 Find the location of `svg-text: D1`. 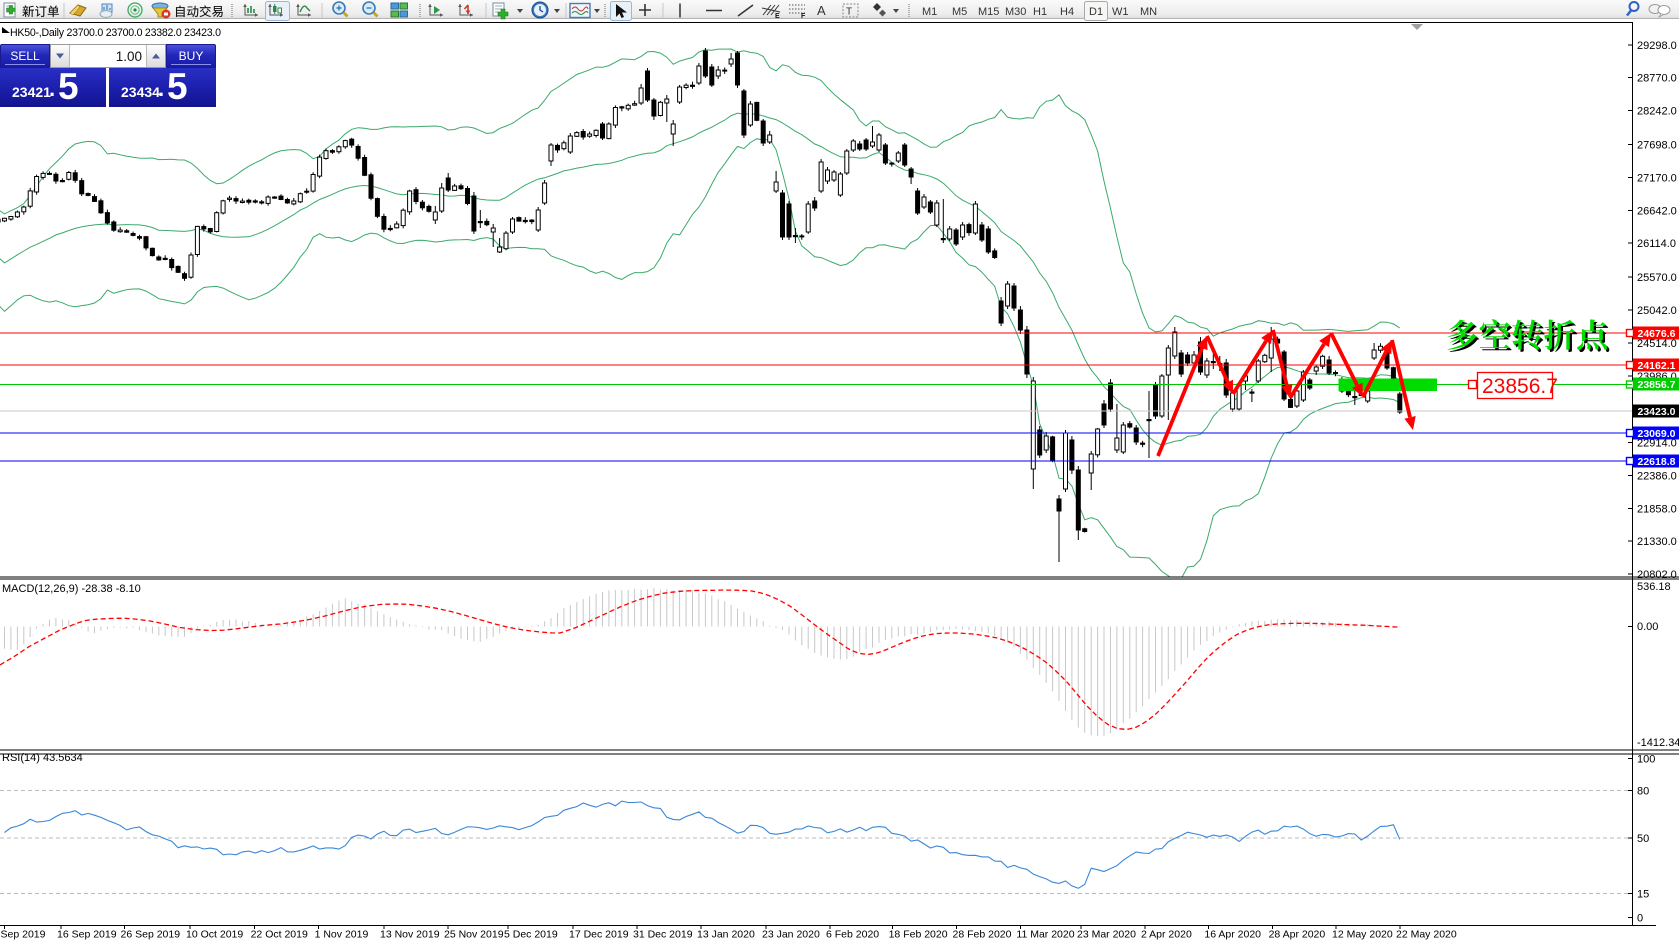

svg-text: D1 is located at coordinates (1096, 12).